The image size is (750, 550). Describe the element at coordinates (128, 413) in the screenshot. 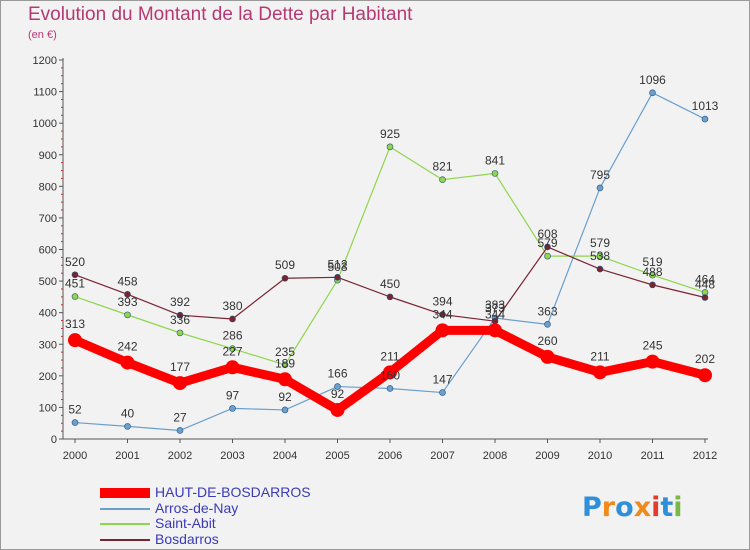

I see `data-label: 40` at that location.